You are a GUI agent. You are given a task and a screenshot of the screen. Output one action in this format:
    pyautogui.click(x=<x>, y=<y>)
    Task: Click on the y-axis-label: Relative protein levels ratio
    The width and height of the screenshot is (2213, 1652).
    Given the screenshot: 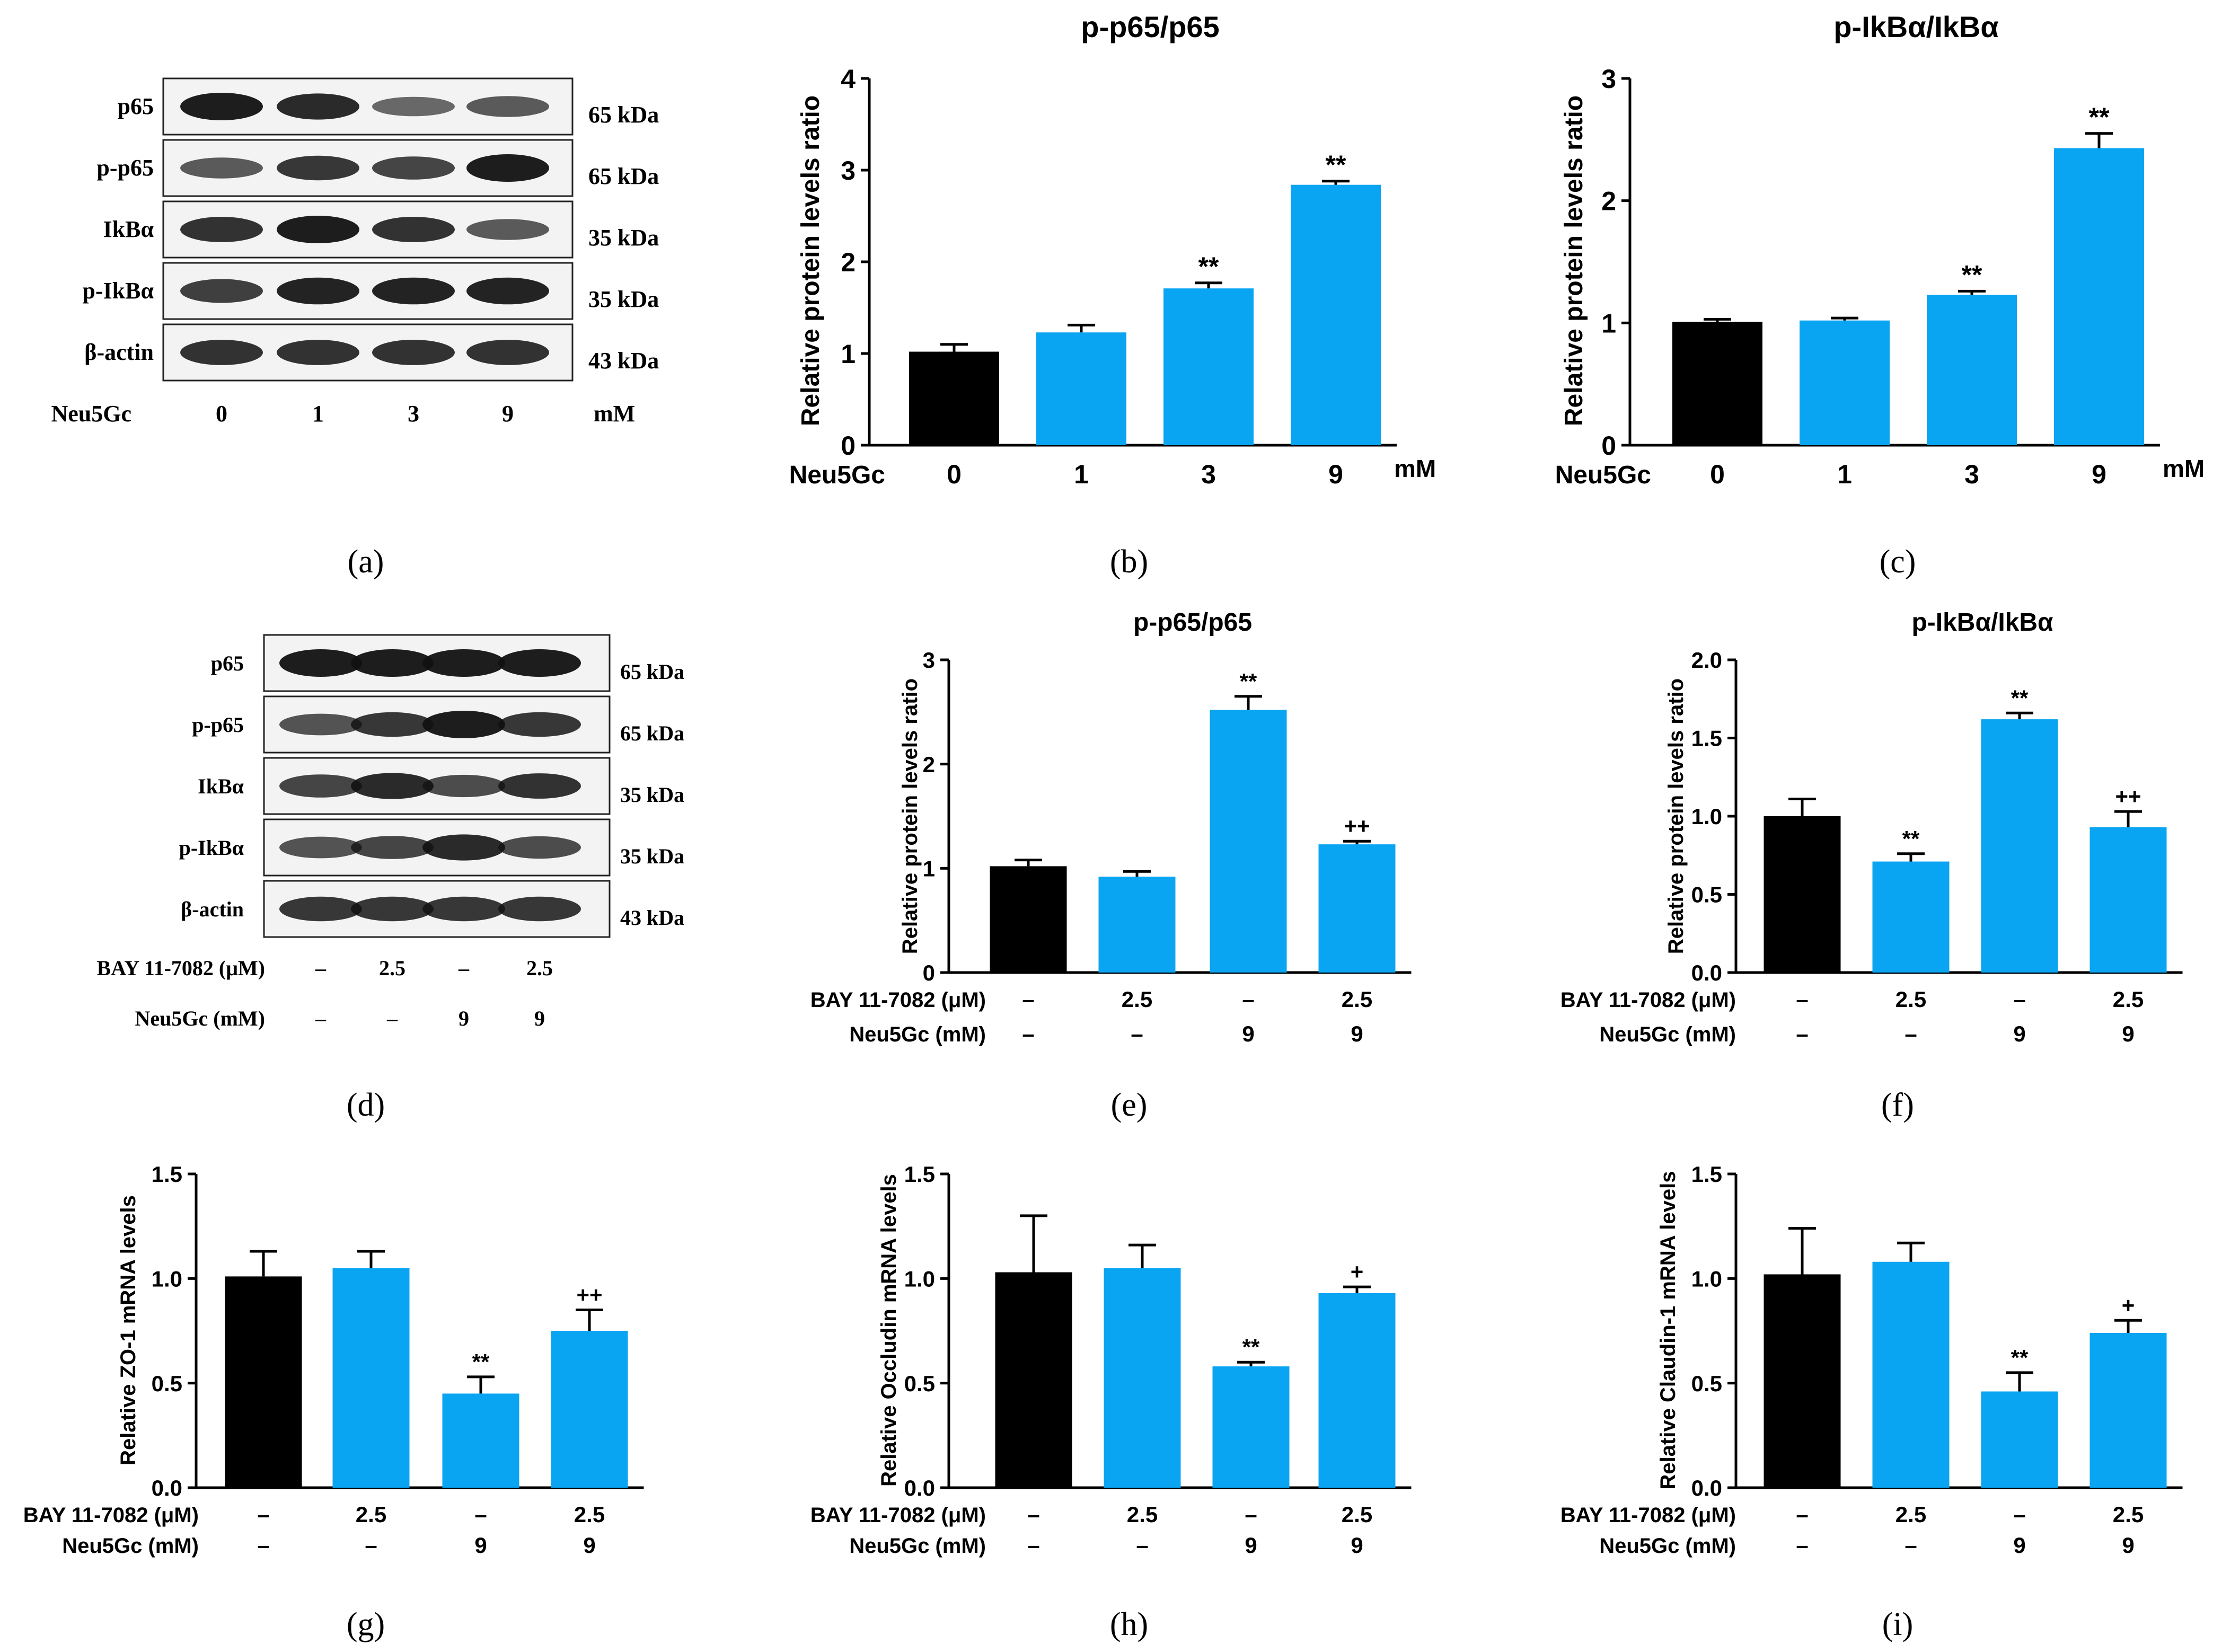 What is the action you would take?
    pyautogui.click(x=1676, y=816)
    